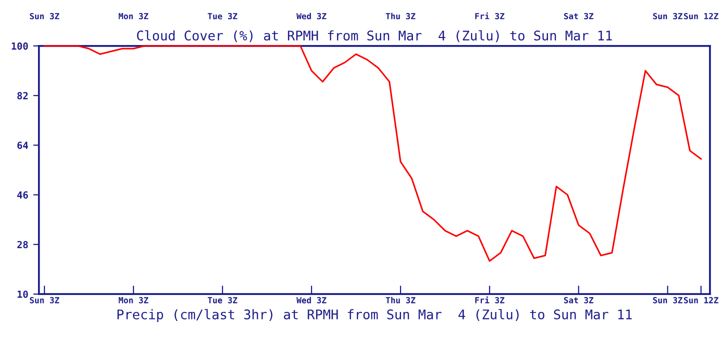 The image size is (720, 340). Describe the element at coordinates (311, 16) in the screenshot. I see `category-label: Wed 3Z` at that location.